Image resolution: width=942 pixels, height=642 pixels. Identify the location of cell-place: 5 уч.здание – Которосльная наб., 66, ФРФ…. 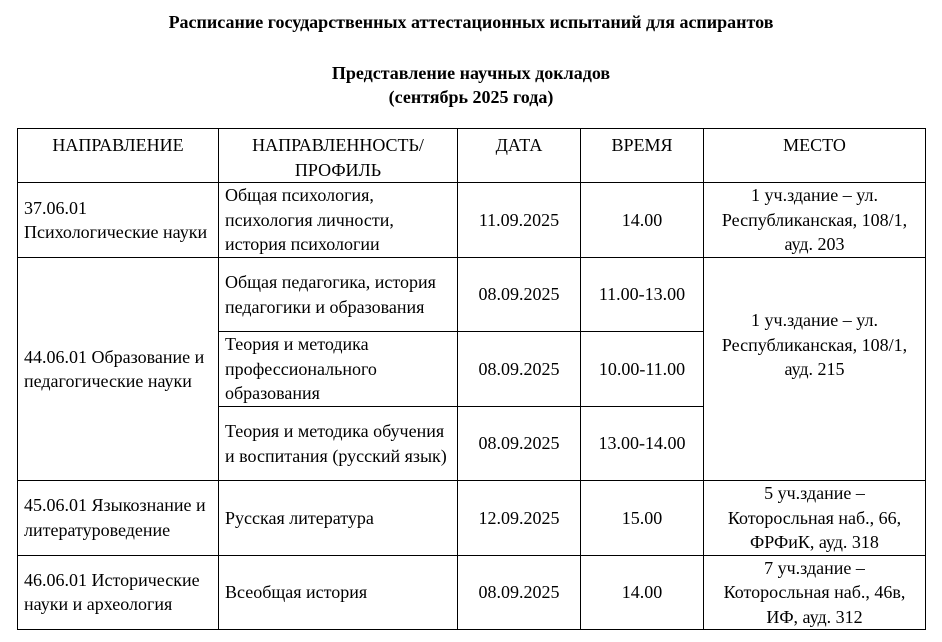
(814, 518).